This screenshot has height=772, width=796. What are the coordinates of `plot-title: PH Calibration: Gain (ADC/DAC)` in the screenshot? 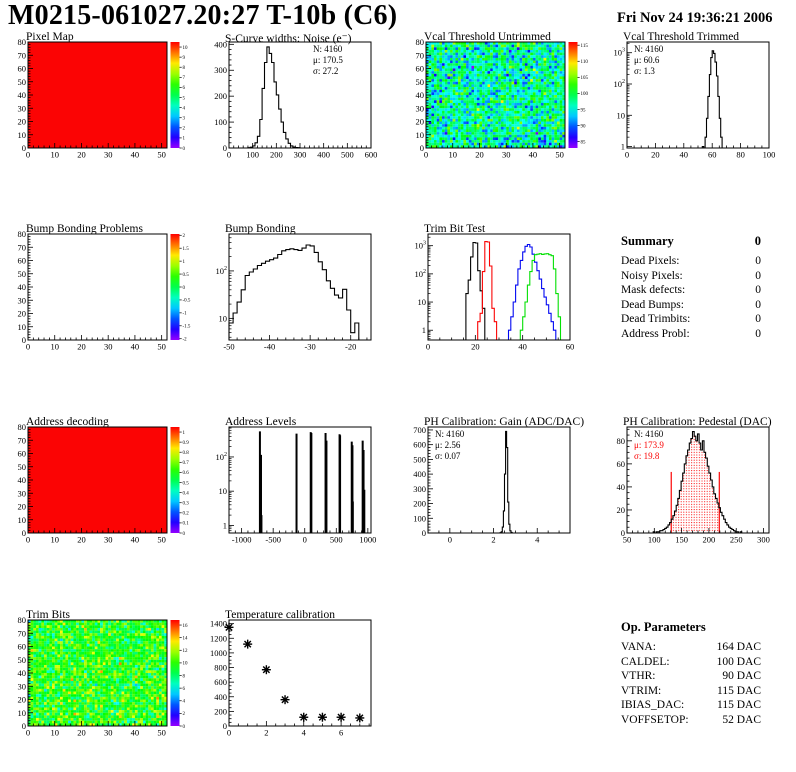 It's located at (504, 422).